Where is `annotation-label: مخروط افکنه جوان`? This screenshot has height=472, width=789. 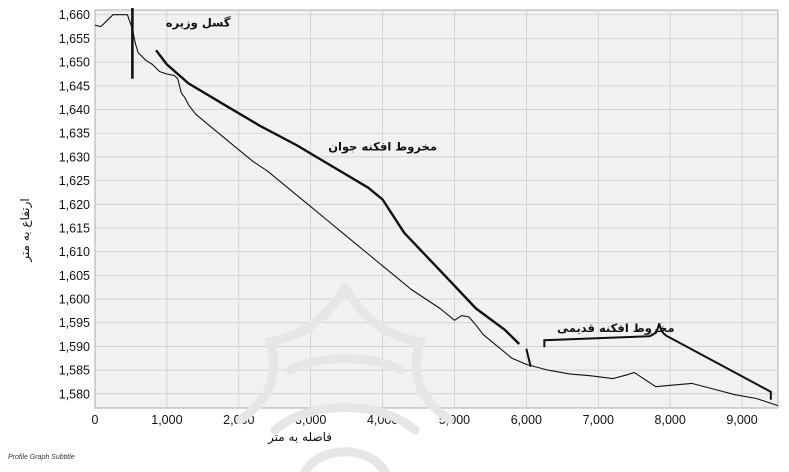 annotation-label: مخروط افکنه جوان is located at coordinates (382, 146).